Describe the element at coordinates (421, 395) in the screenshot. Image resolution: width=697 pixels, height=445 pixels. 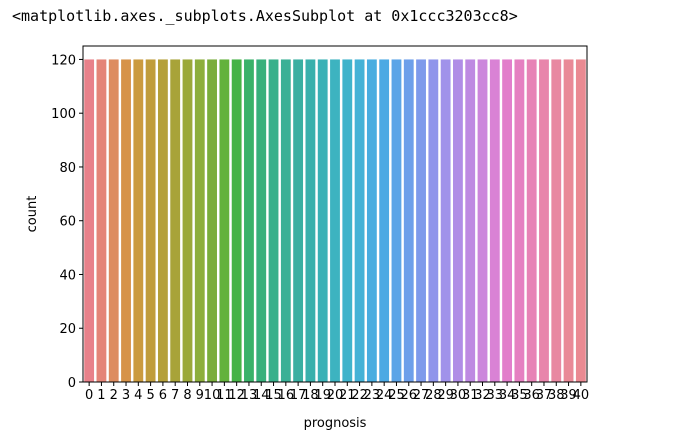
I see `x-tick-label-27: 27` at that location.